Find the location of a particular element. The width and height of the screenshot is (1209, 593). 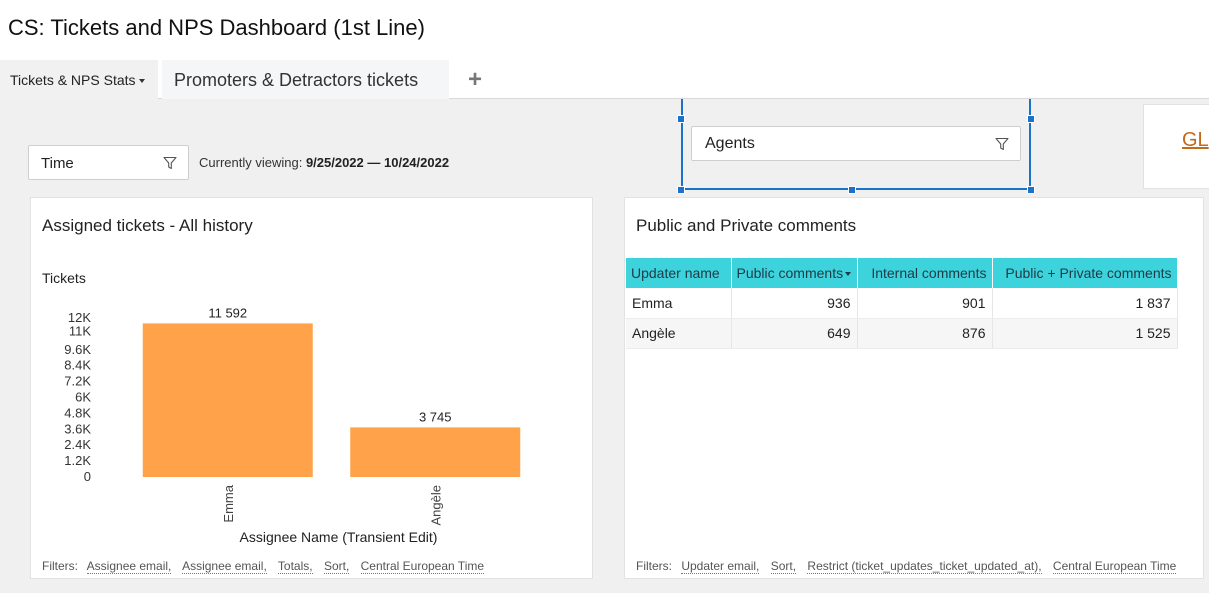

cell-public-private-comments: 1 525 is located at coordinates (1085, 333).